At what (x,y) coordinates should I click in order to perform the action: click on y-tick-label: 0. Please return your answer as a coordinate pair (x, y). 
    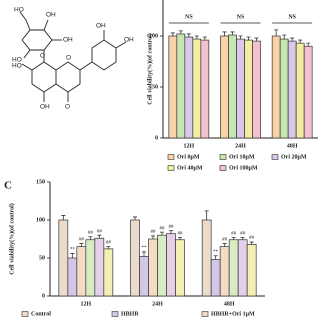
    Looking at the image, I should click on (156, 138).